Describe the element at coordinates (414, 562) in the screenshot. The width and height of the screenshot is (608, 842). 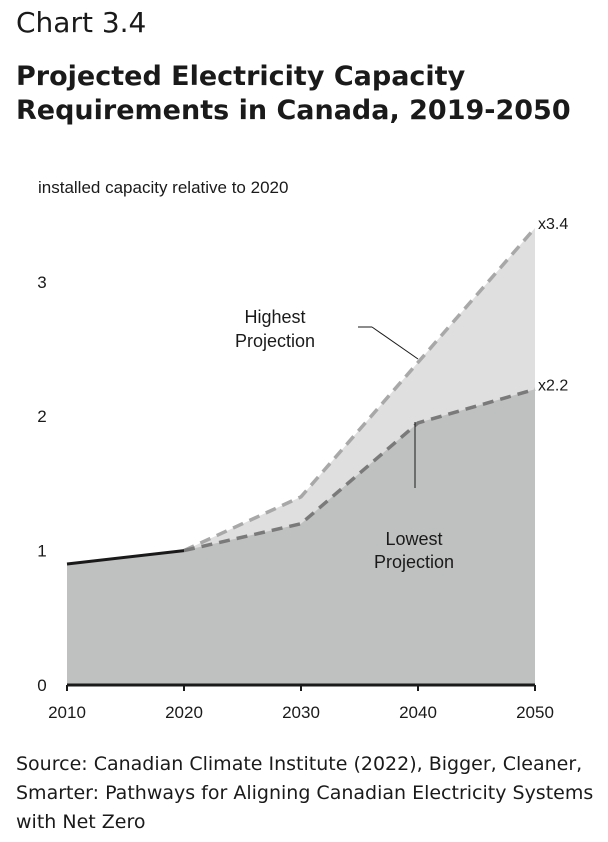
I see `lowest-label-line2: Projection` at that location.